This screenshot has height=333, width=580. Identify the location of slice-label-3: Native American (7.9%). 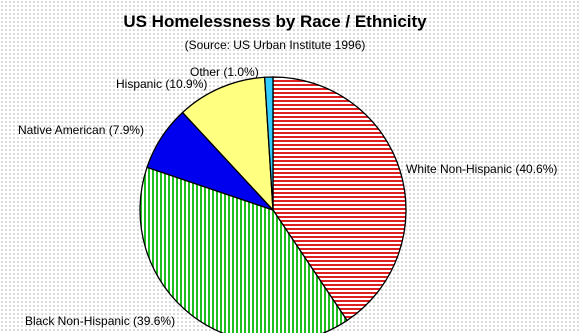
(81, 130).